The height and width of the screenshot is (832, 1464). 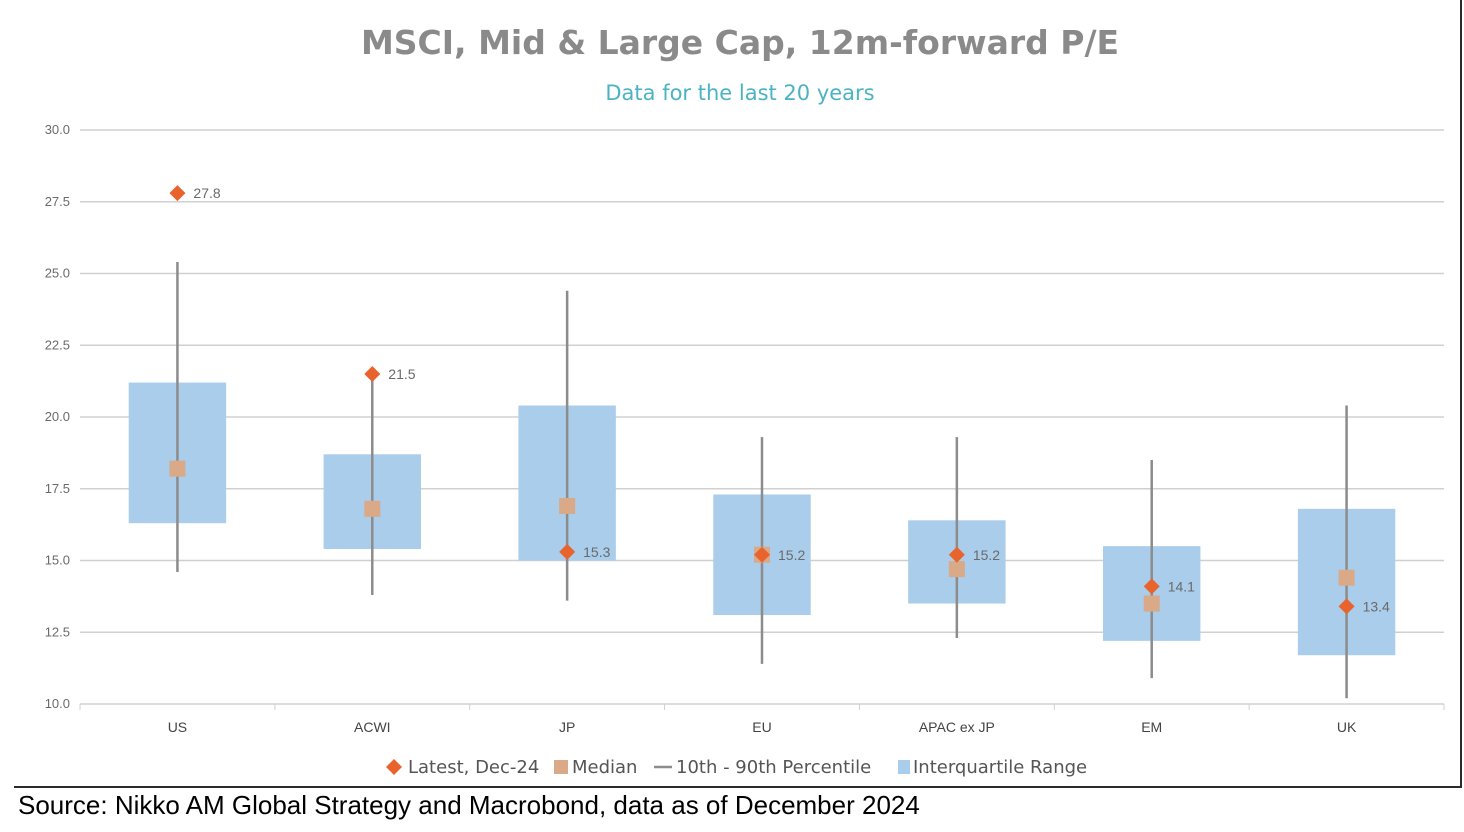 What do you see at coordinates (401, 374) in the screenshot?
I see `data-label: 21.5` at bounding box center [401, 374].